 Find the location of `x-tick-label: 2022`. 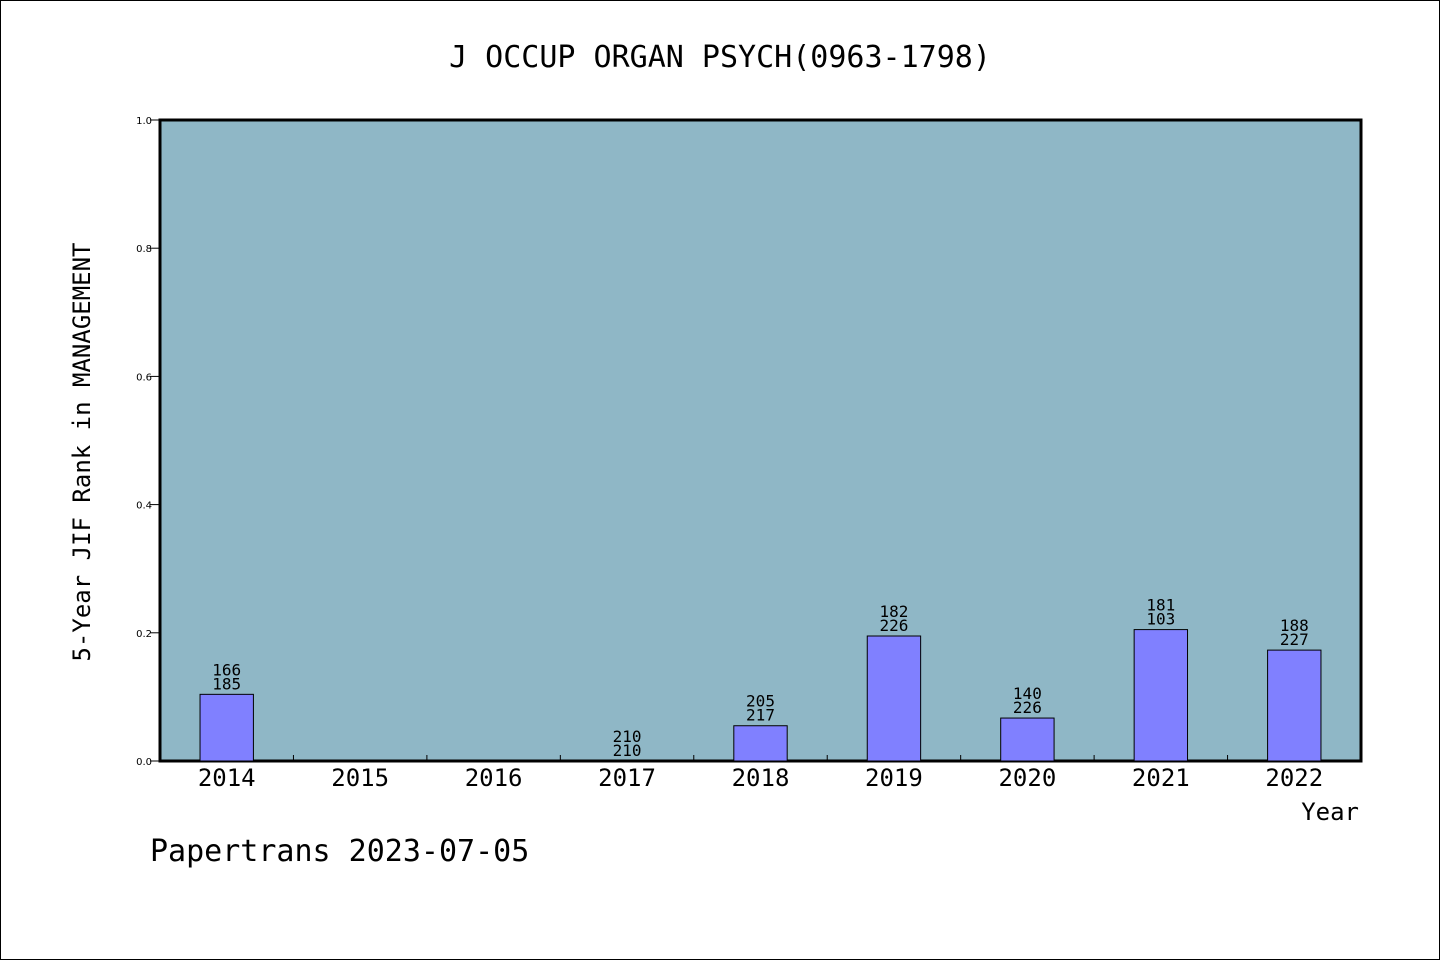

x-tick-label: 2022 is located at coordinates (1294, 778).